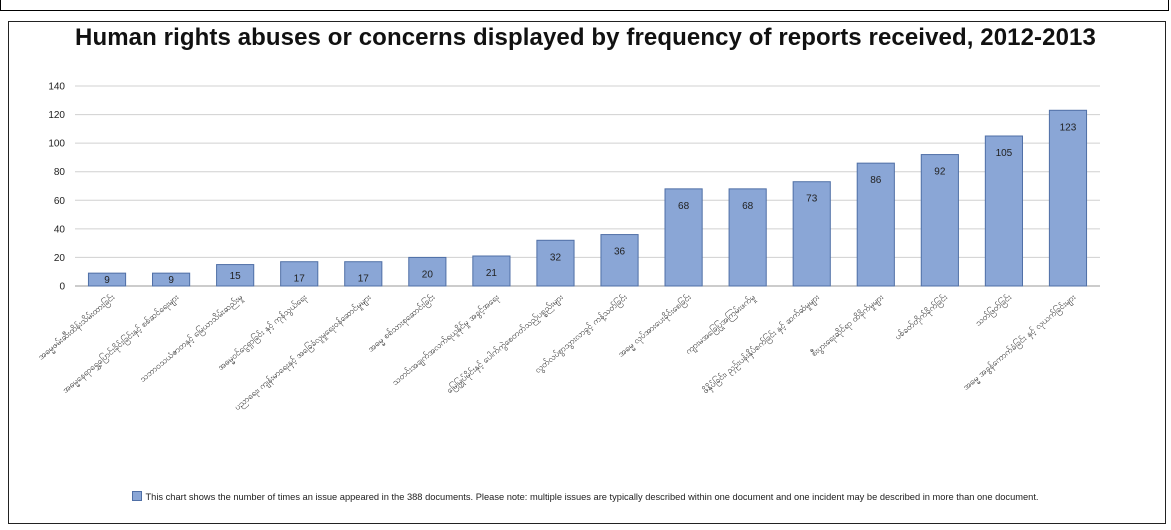 Image resolution: width=1171 pixels, height=530 pixels. What do you see at coordinates (620, 252) in the screenshot?
I see `data-label: 36` at bounding box center [620, 252].